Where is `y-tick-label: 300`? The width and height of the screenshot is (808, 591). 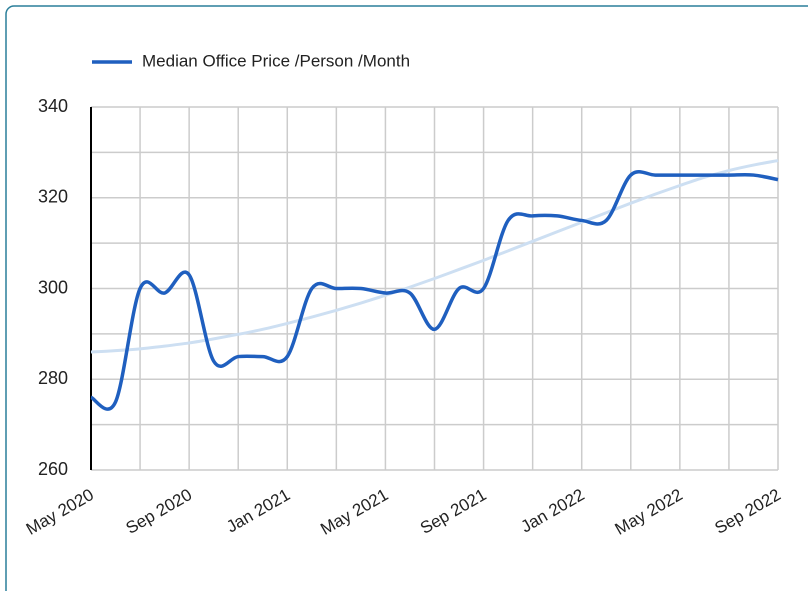 y-tick-label: 300 is located at coordinates (53, 287).